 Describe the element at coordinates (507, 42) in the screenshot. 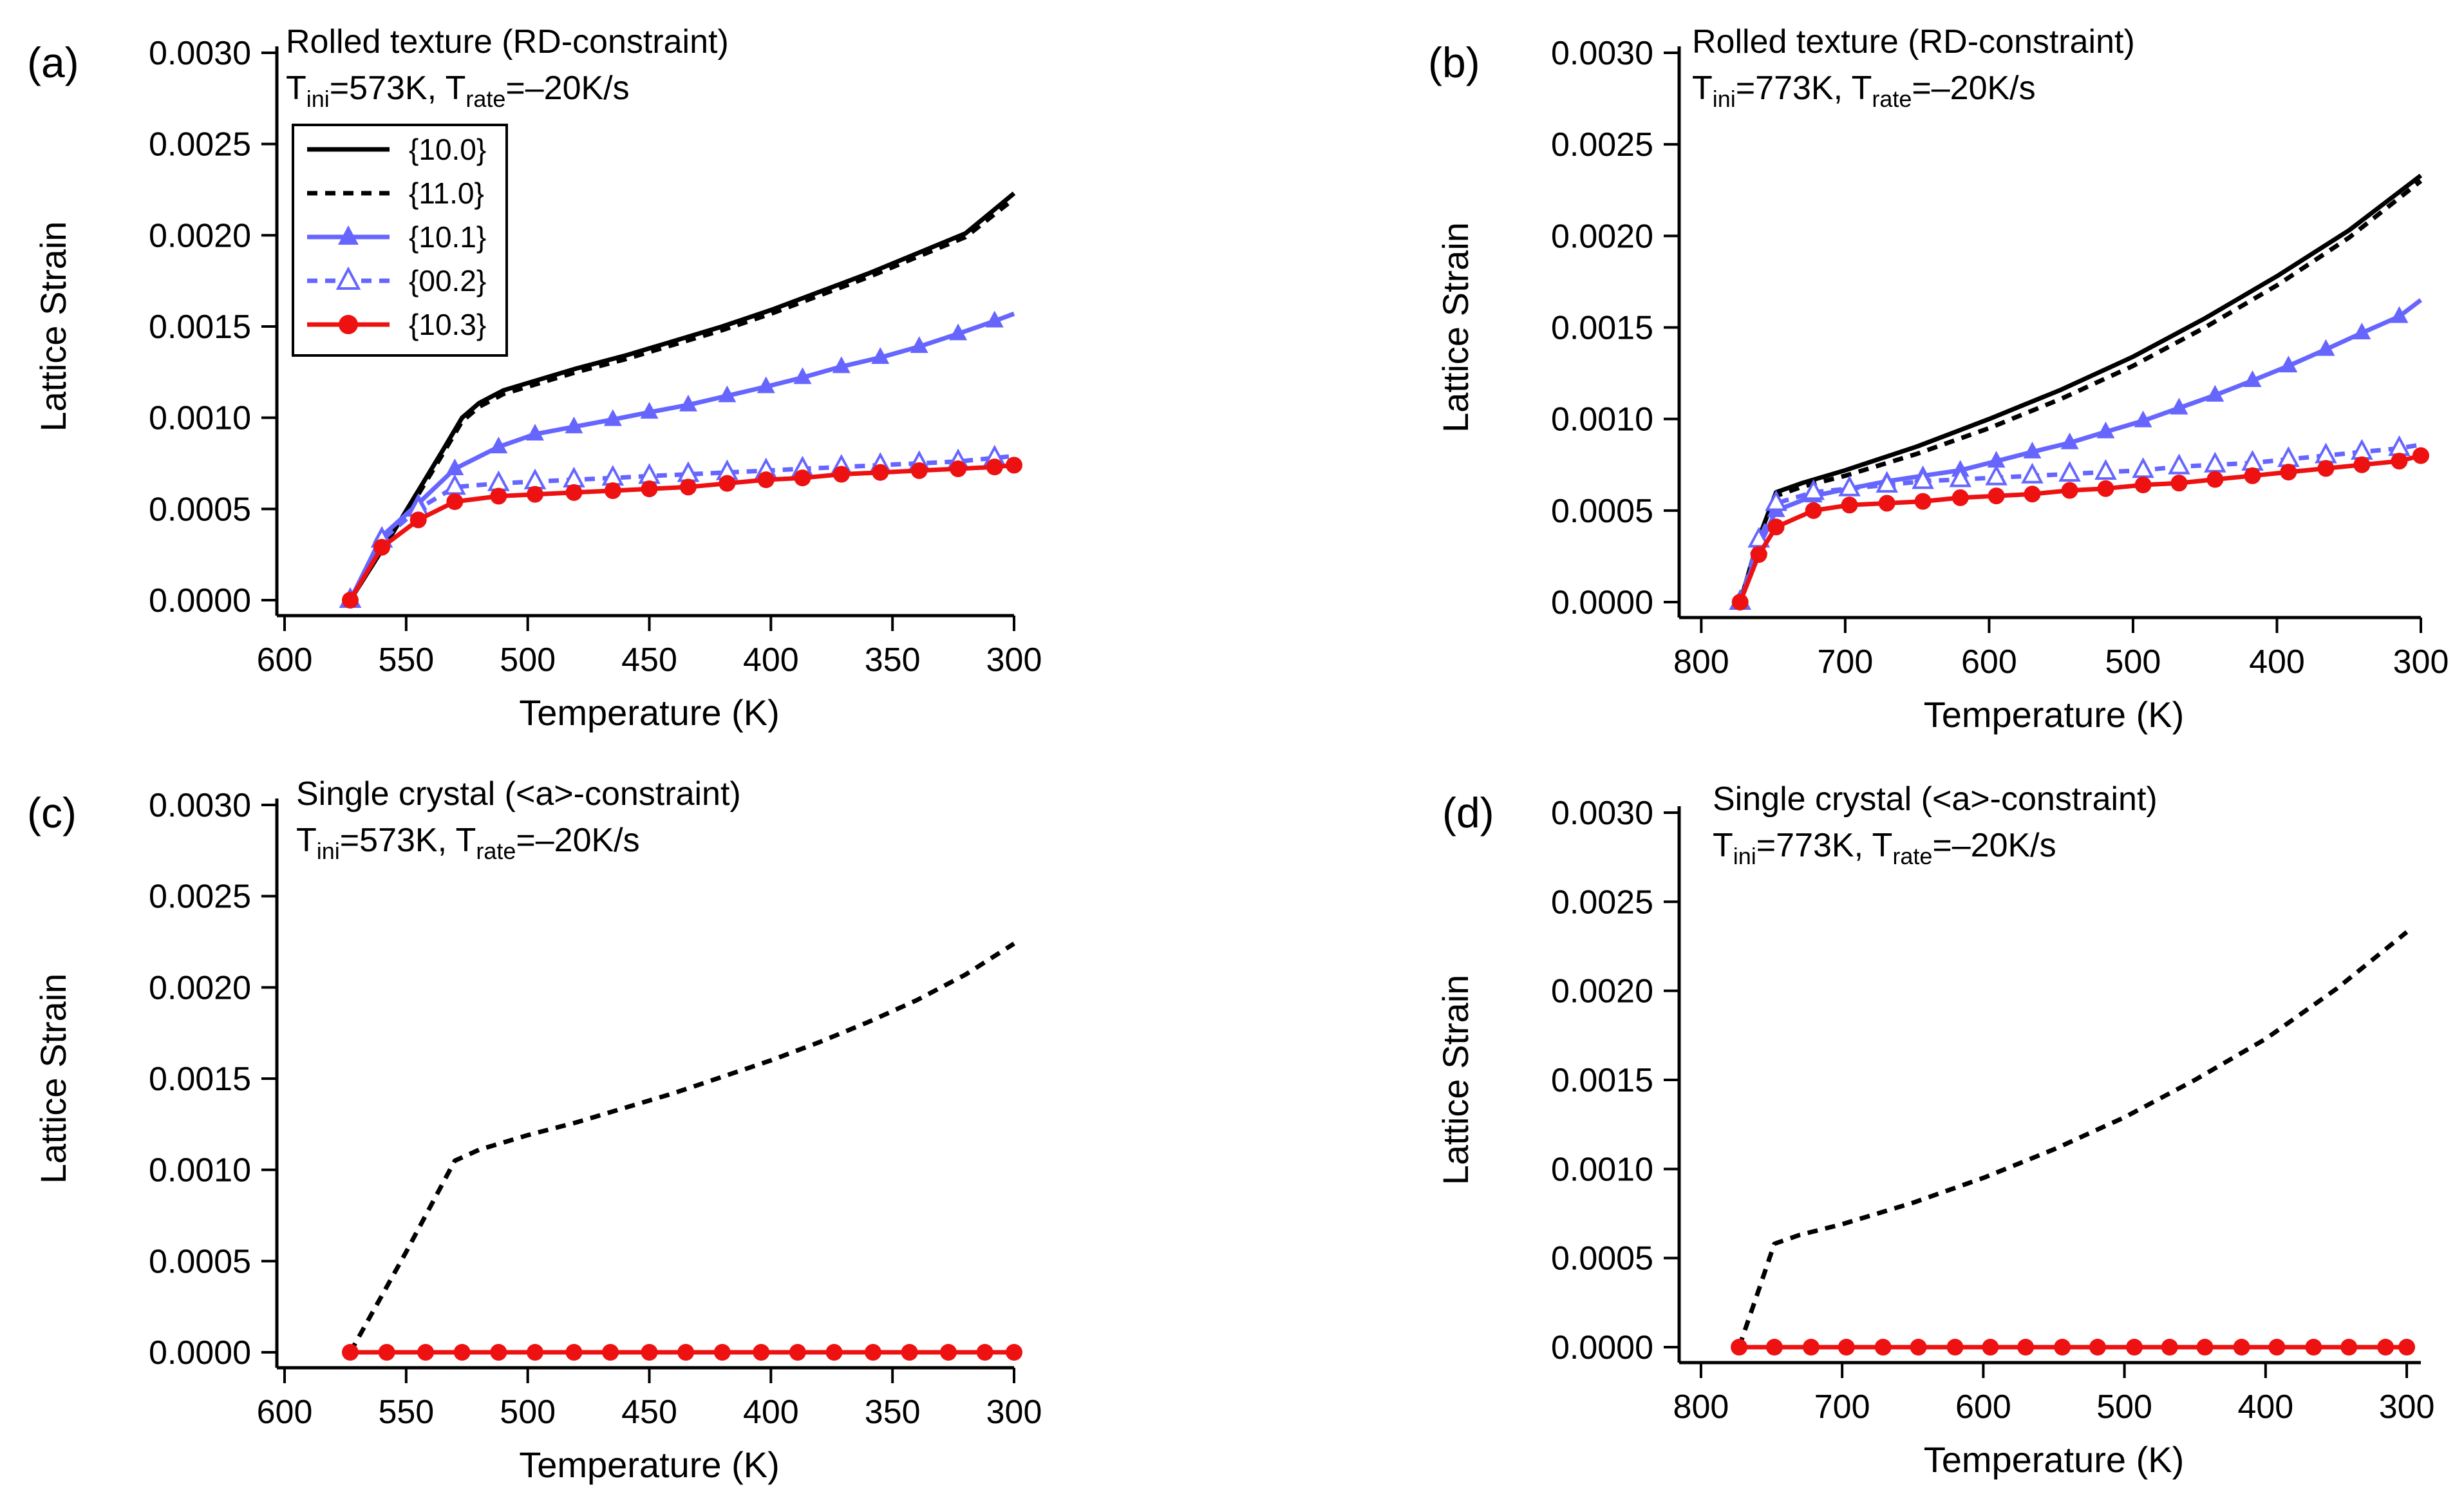

I see `annotation-line1: Rolled texture (RD-constraint)` at that location.